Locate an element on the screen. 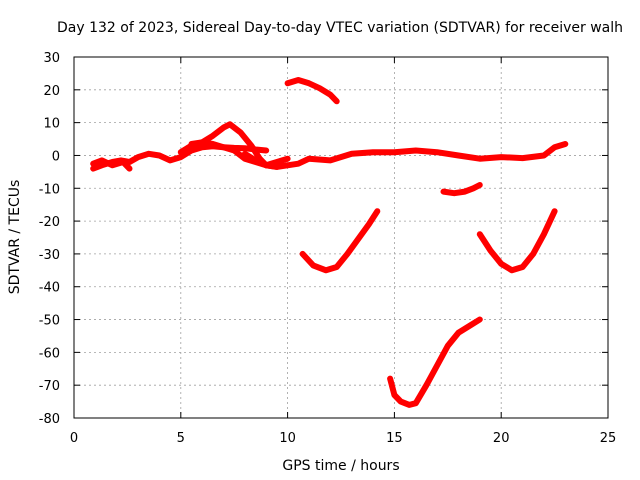 The image size is (640, 480). y-axis-label: SDTVAR / TECUs is located at coordinates (15, 237).